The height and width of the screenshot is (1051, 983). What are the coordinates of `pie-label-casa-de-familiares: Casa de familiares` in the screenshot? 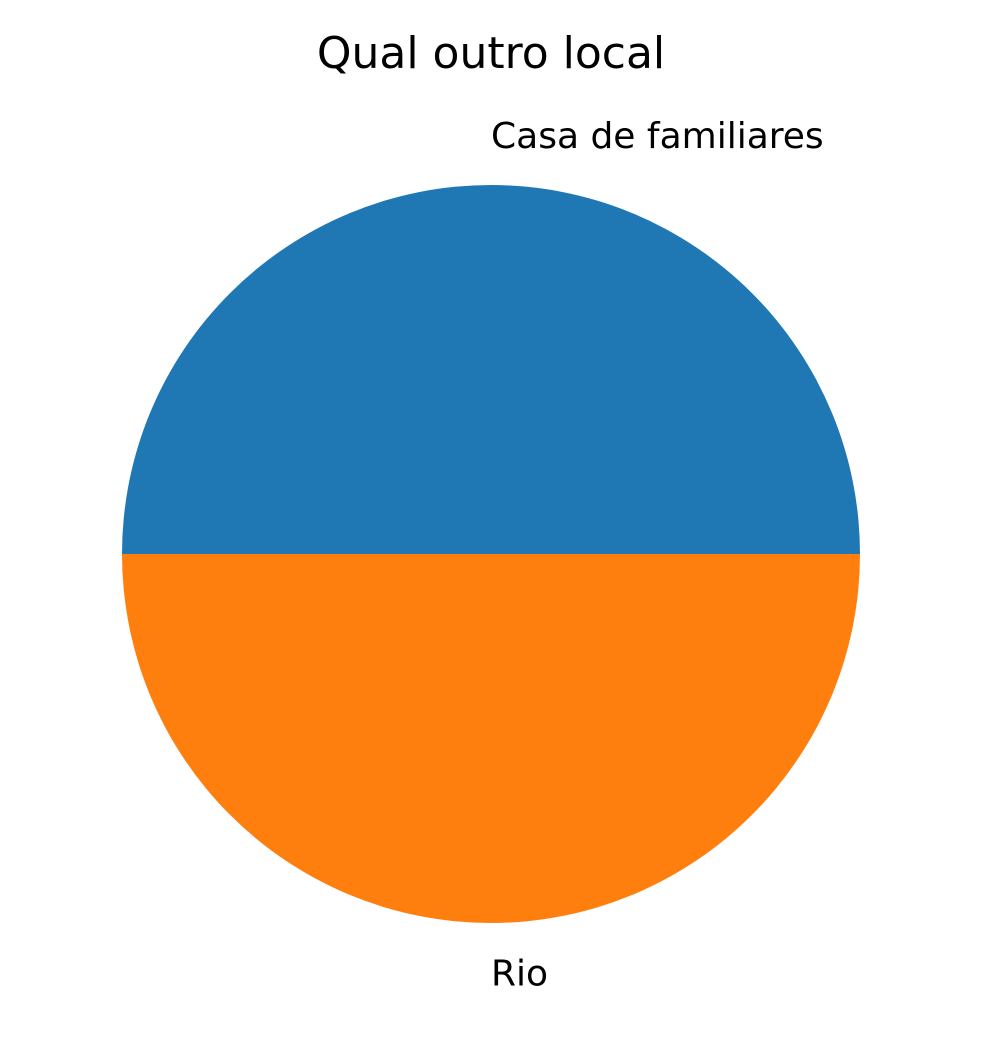 It's located at (657, 136).